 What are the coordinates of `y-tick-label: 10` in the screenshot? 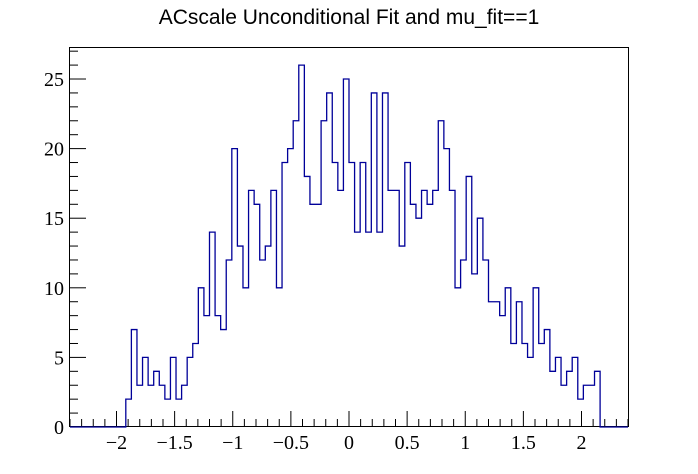 It's located at (54, 289).